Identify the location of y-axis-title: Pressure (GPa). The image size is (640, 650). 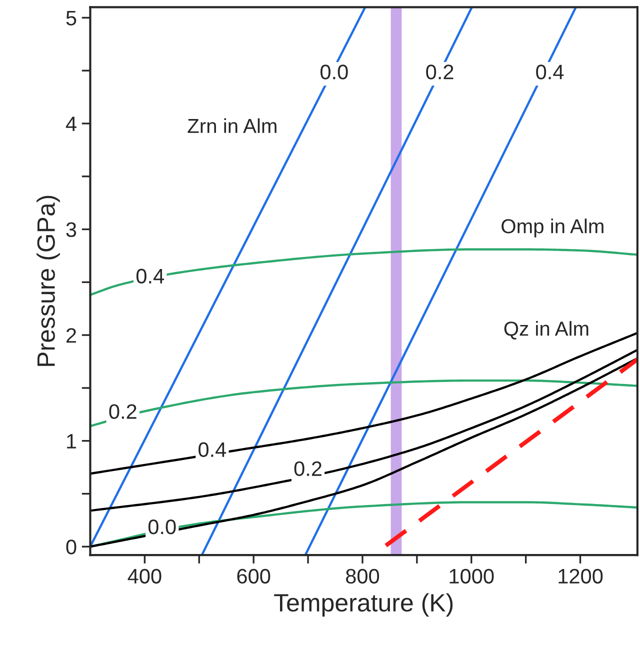
(48, 281).